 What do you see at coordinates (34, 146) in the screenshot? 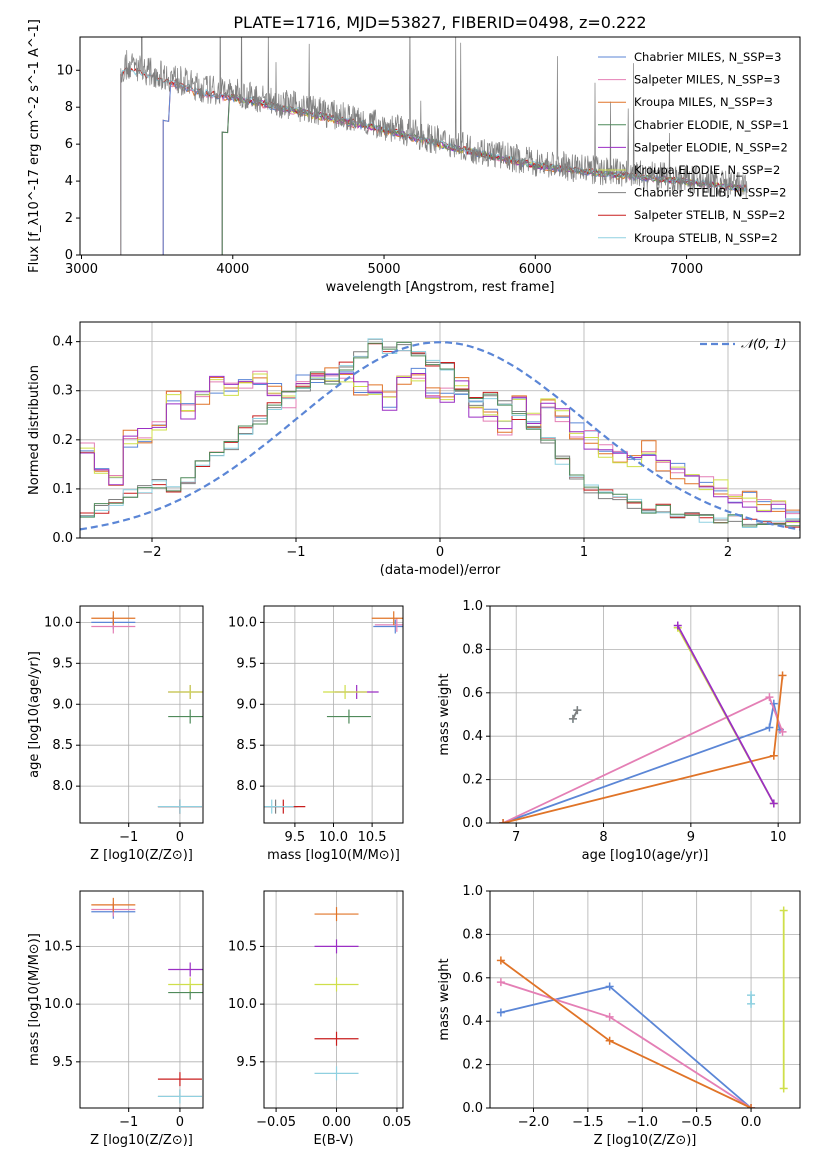
I see `y-axis-label: Flux [f_λ10^-17 erg cm^-2 s^-1 A^-1]` at bounding box center [34, 146].